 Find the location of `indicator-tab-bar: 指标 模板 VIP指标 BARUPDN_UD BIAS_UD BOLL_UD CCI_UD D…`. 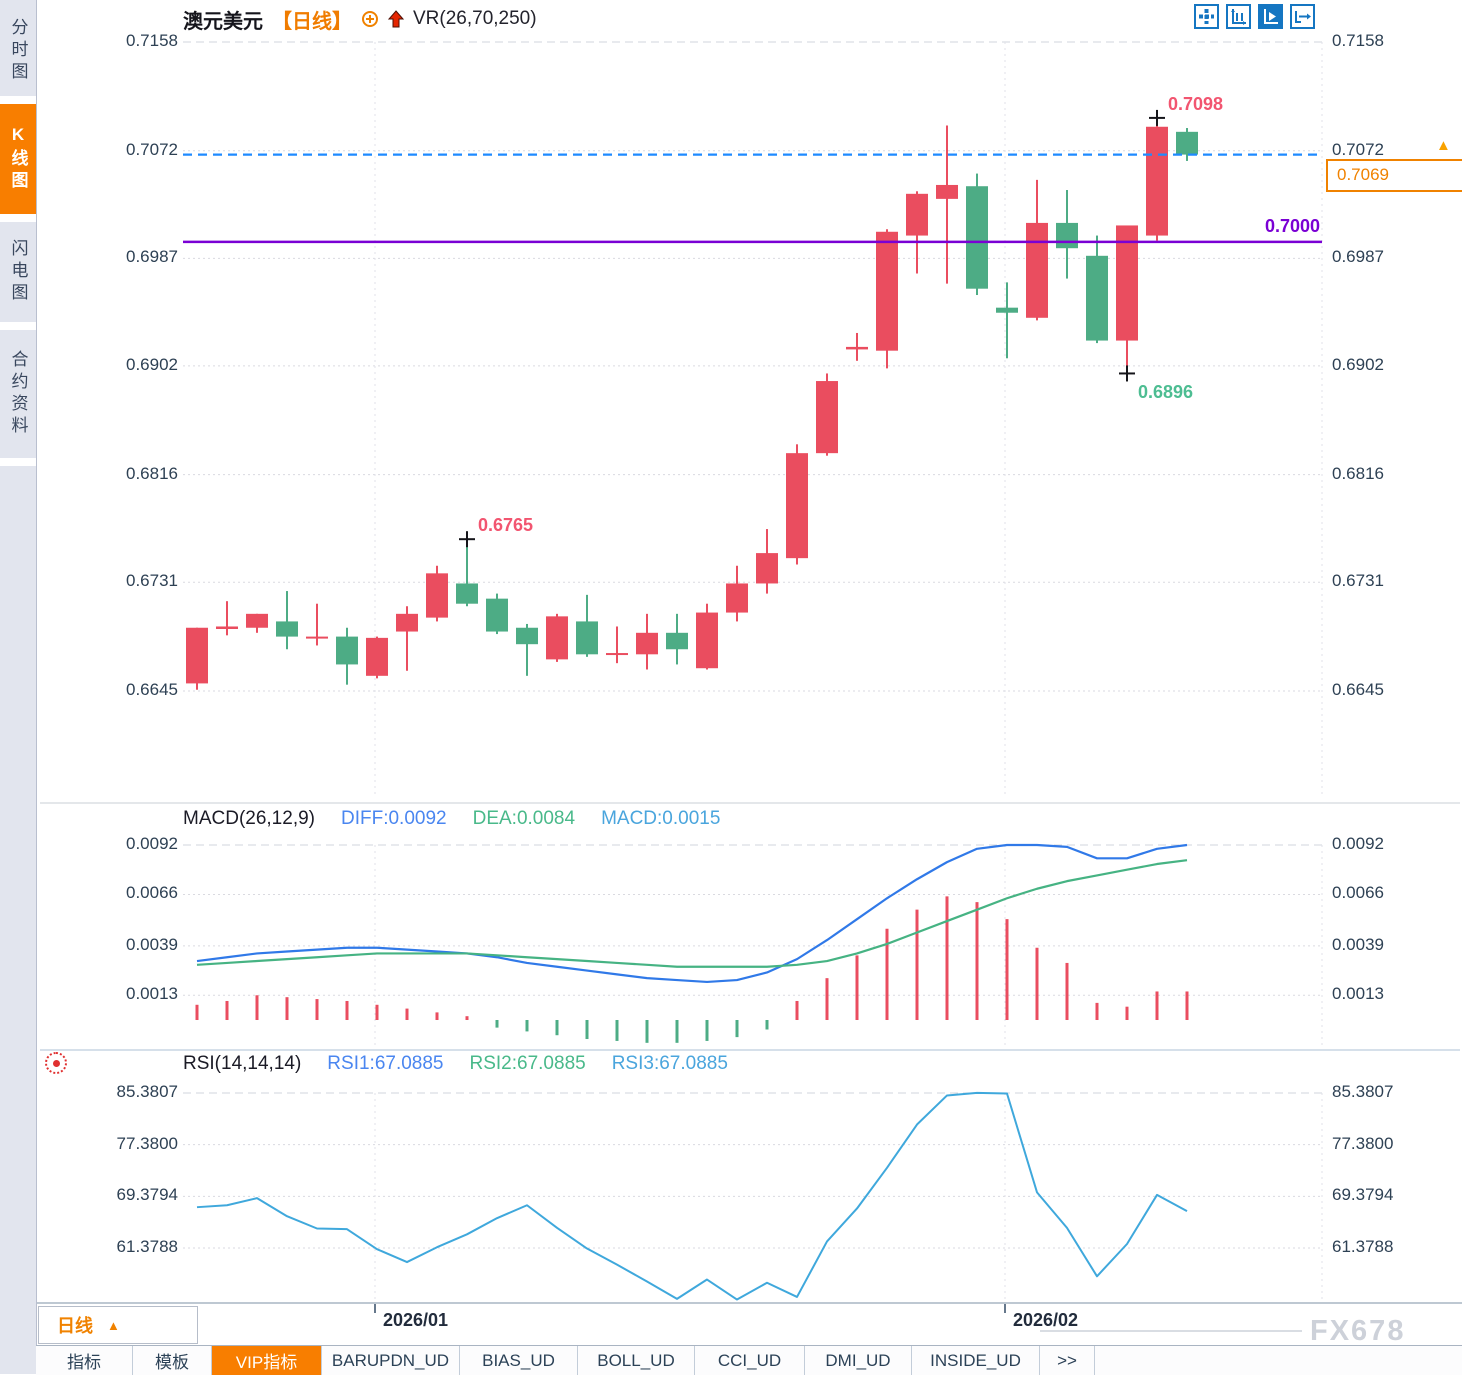

indicator-tab-bar: 指标 模板 VIP指标 BARUPDN_UD BIAS_UD BOLL_UD CCI_UD D… is located at coordinates (749, 1360).